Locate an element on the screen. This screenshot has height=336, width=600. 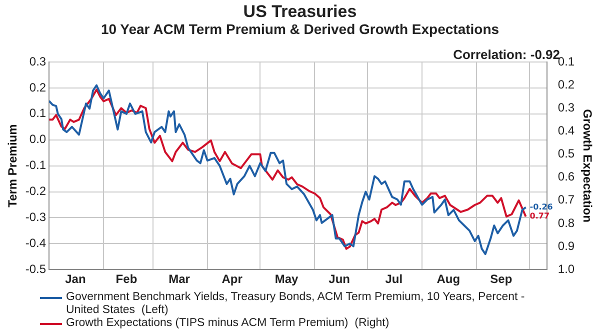
y-tick-label: 0.2 is located at coordinates (37, 87).